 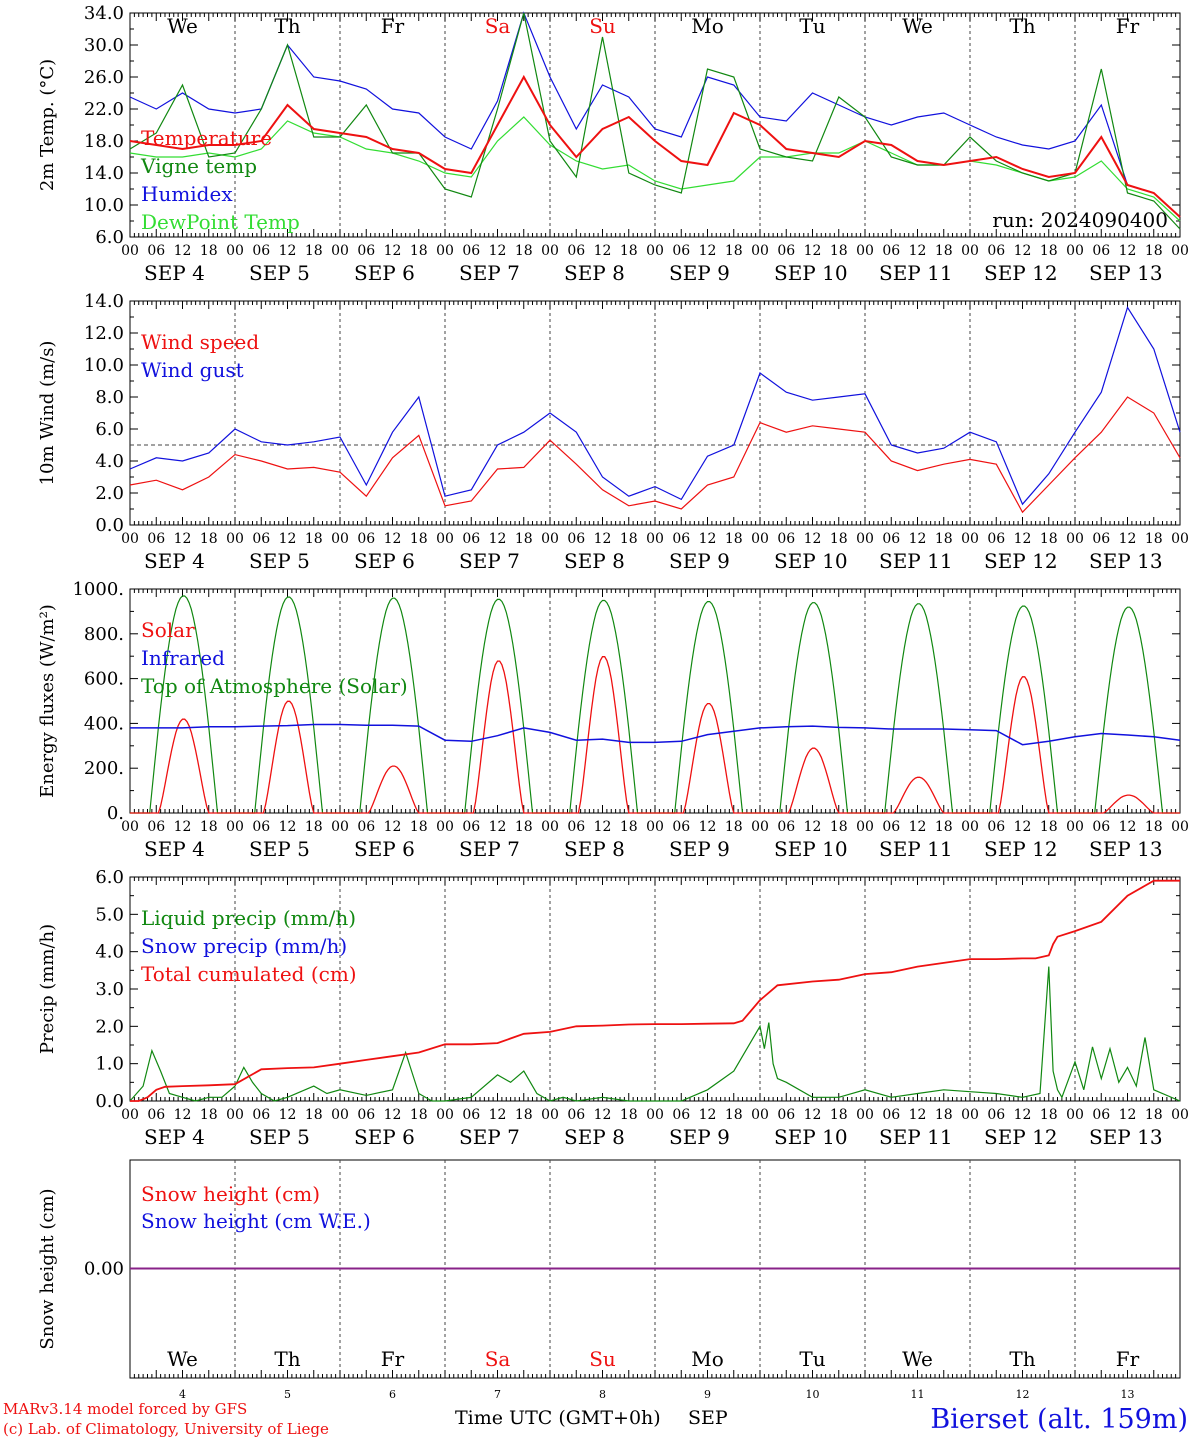 What do you see at coordinates (109, 397) in the screenshot?
I see `y-tick-label: 8.0` at bounding box center [109, 397].